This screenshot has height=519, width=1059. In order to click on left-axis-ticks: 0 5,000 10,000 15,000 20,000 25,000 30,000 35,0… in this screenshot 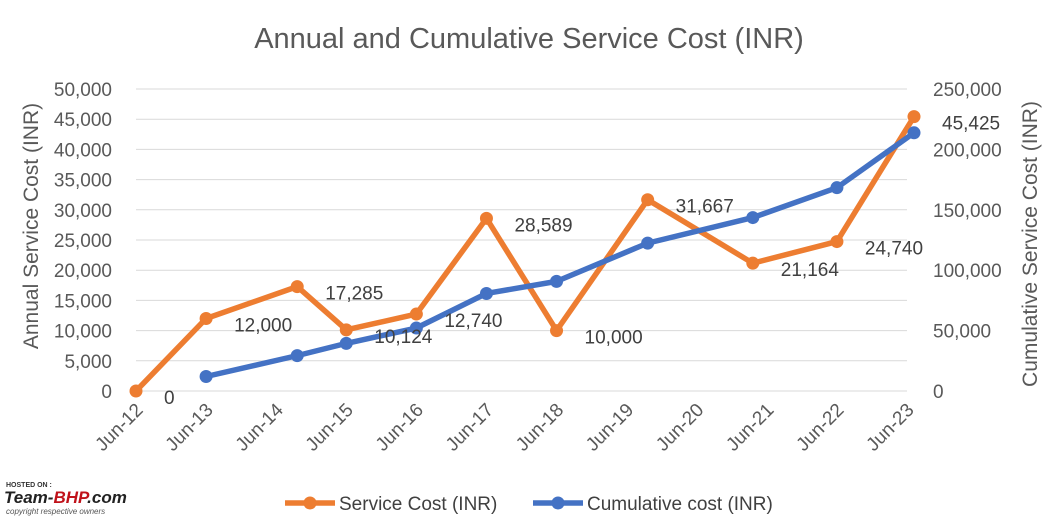, I will do `click(83, 241)`.